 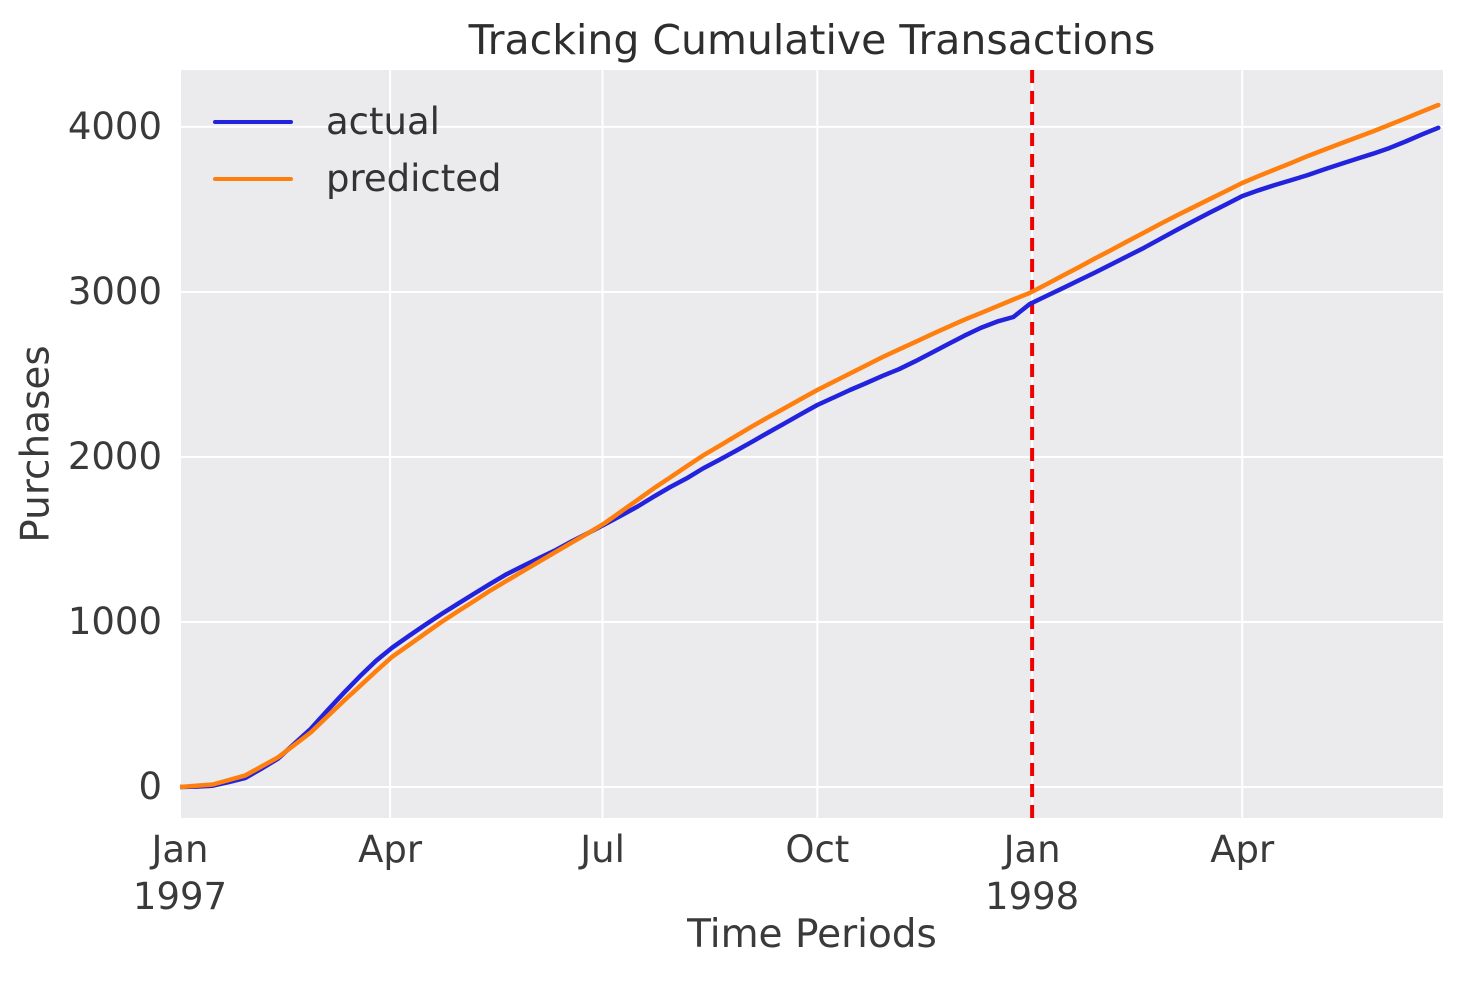 I want to click on y-tick-label: 3000, so click(x=114, y=291).